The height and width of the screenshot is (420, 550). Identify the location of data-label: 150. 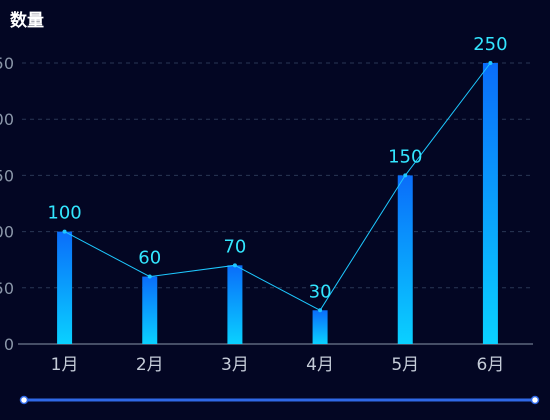
(405, 156).